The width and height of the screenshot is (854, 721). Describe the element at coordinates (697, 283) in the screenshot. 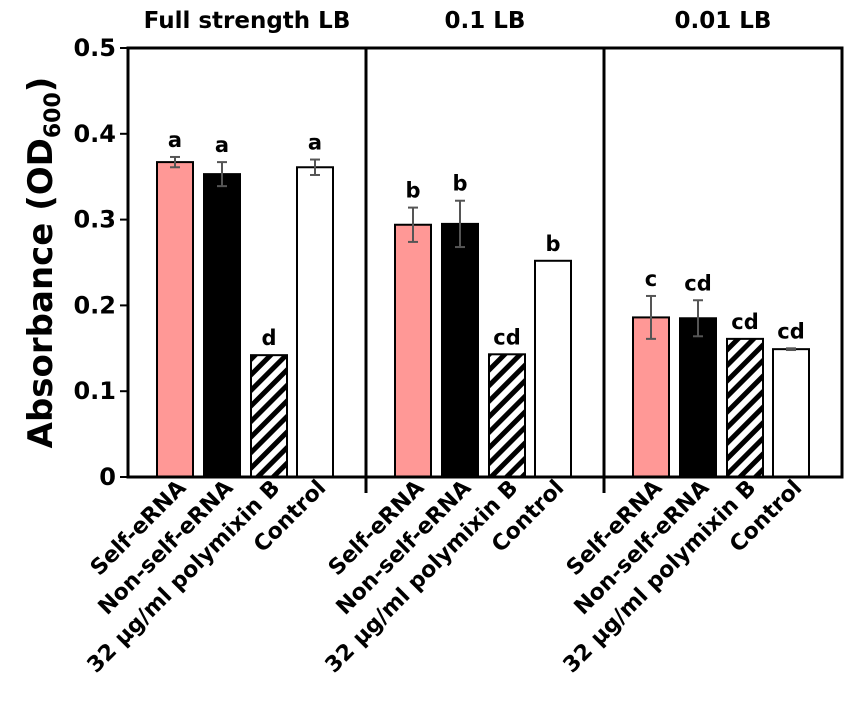

I see `sig-label-3-2: cd` at that location.